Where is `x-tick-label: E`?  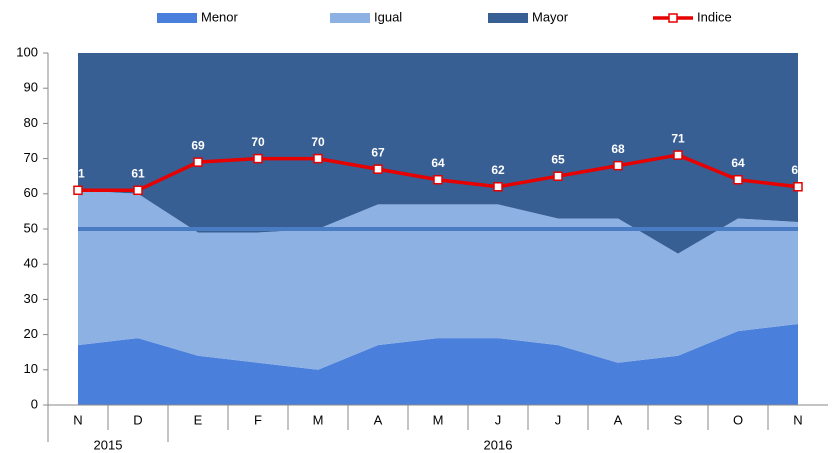
x-tick-label: E is located at coordinates (198, 419).